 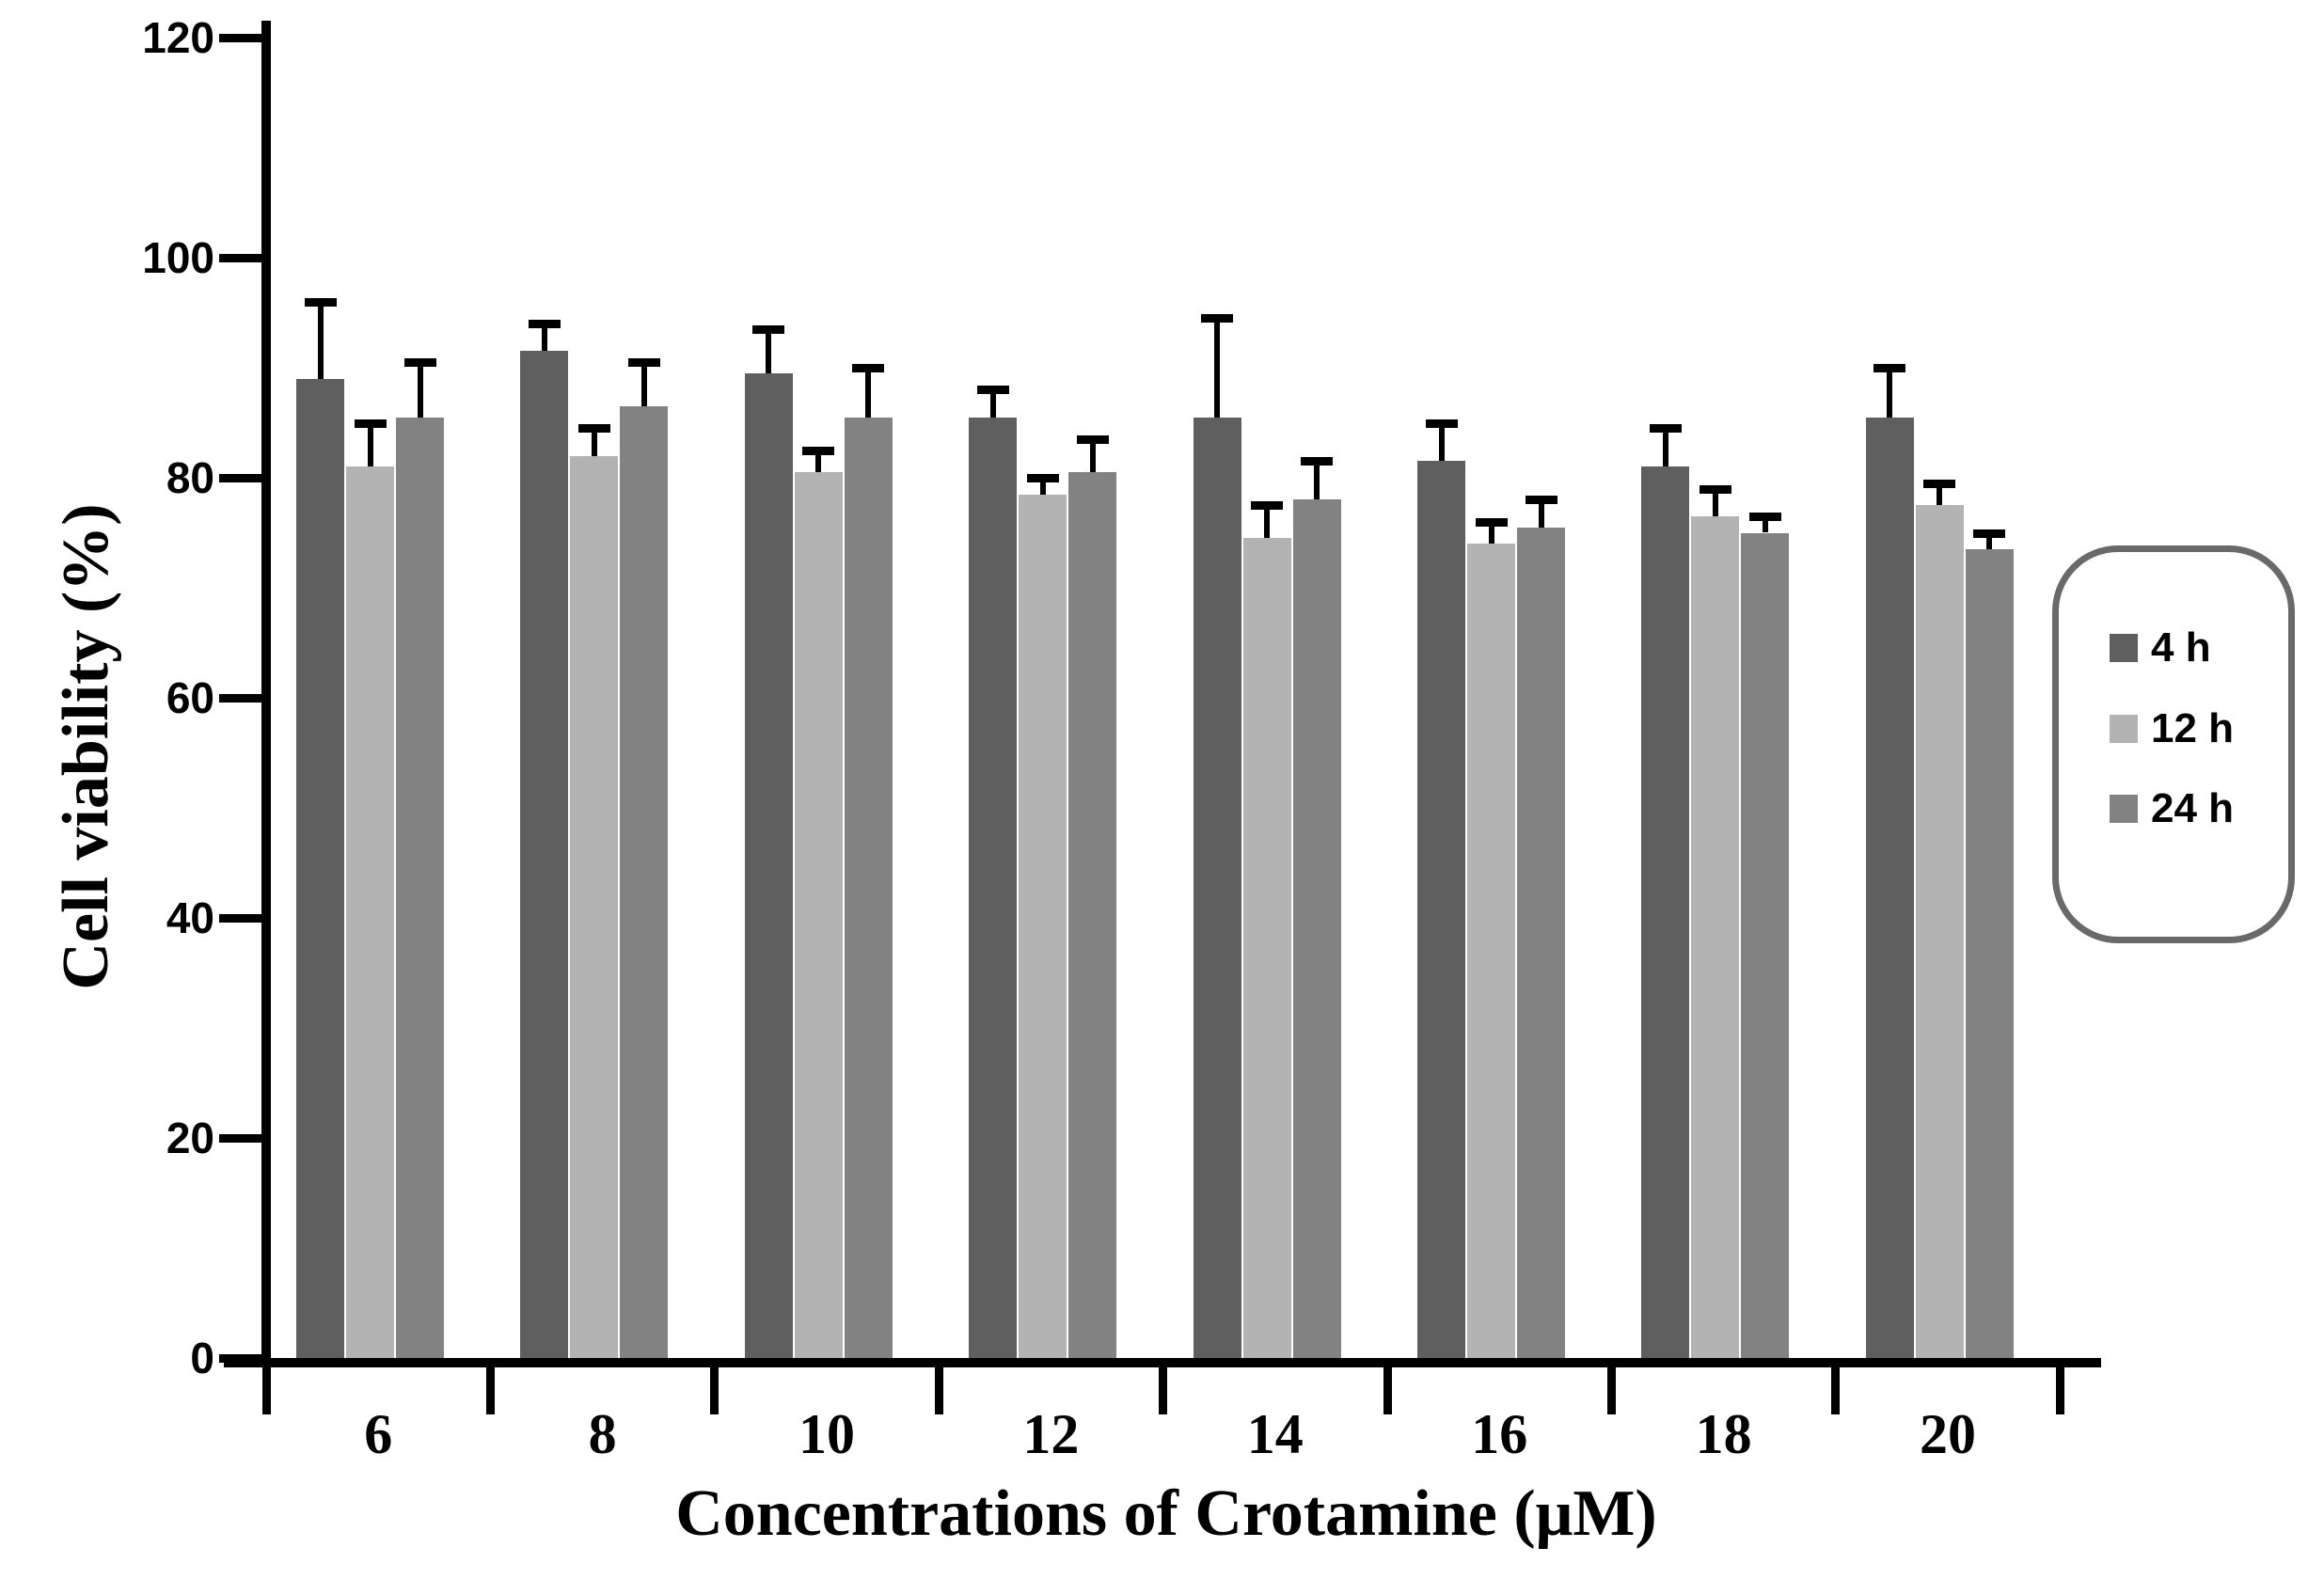 What do you see at coordinates (2124, 729) in the screenshot?
I see `legend-swatch-12h` at bounding box center [2124, 729].